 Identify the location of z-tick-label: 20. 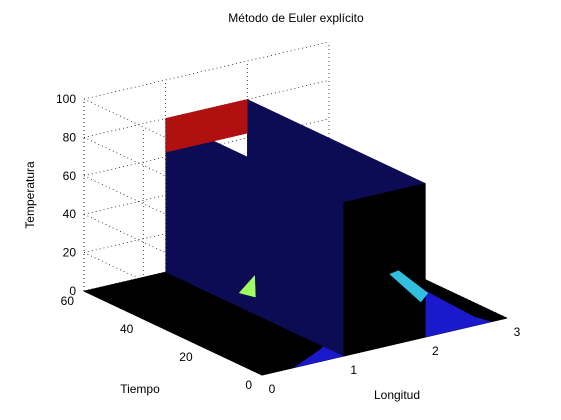
(70, 253).